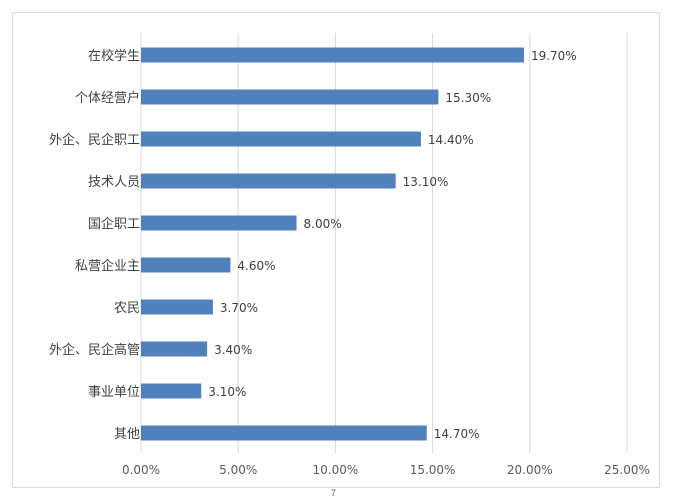 The width and height of the screenshot is (674, 498). I want to click on x-tick-label: 5.00%, so click(238, 470).